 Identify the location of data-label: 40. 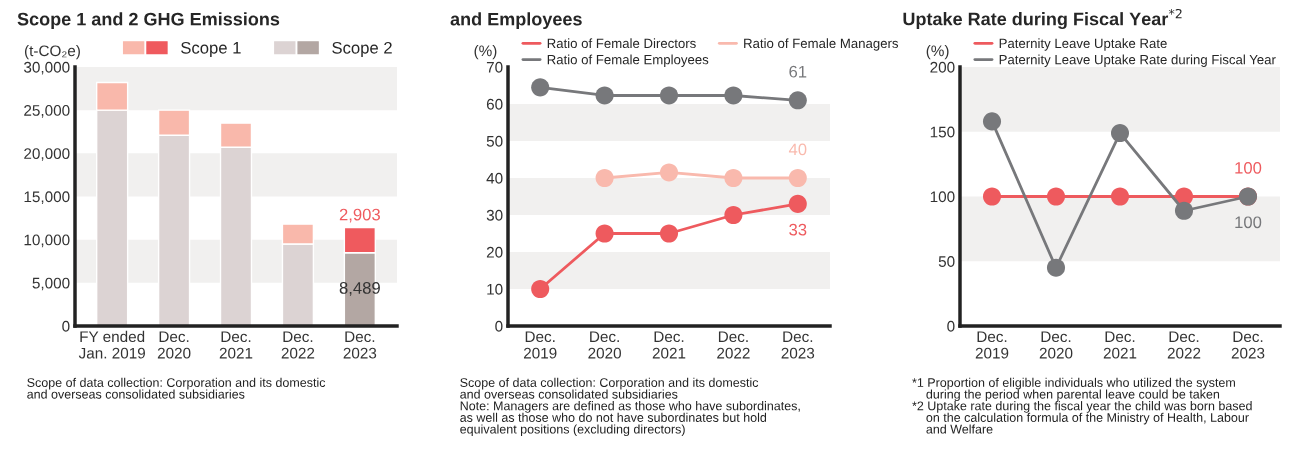
(797, 149).